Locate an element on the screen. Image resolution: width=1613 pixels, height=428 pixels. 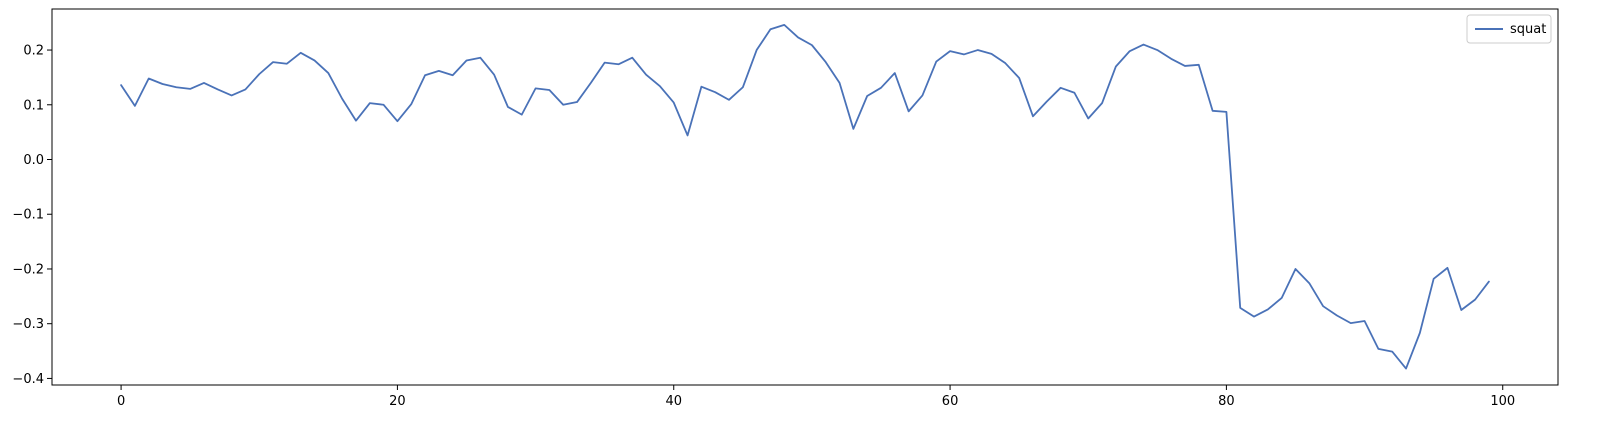
y-tick-label: 0.0 is located at coordinates (33, 160).